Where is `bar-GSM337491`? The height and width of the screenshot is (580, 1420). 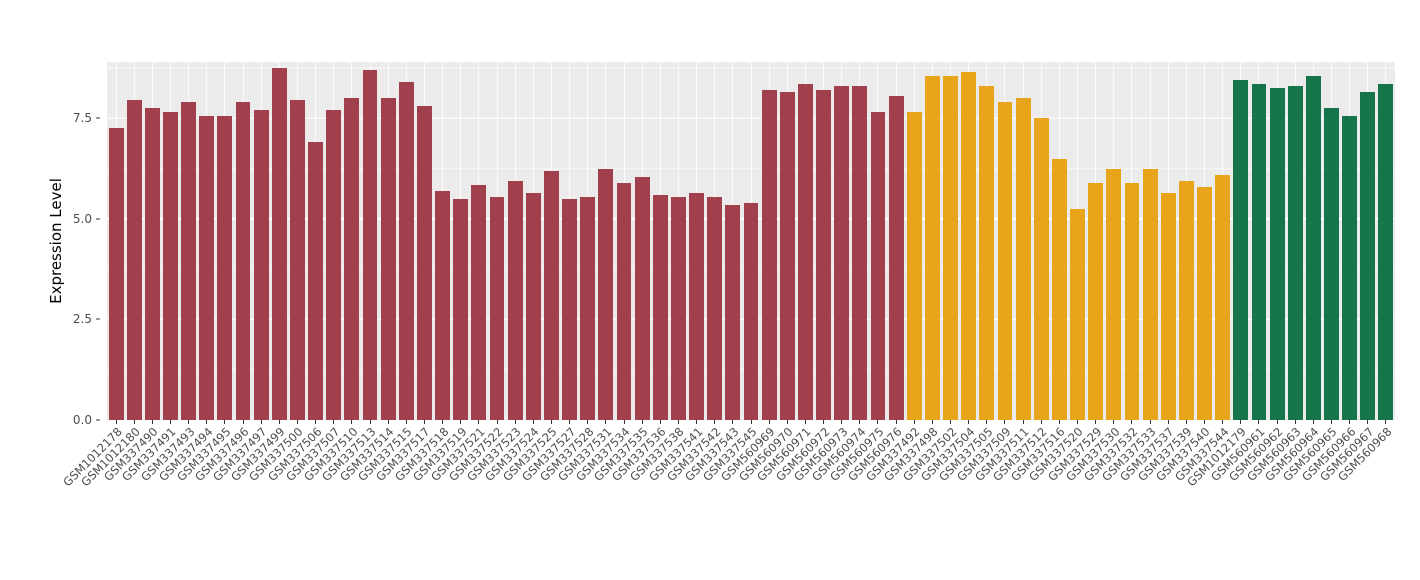 bar-GSM337491 is located at coordinates (170, 266).